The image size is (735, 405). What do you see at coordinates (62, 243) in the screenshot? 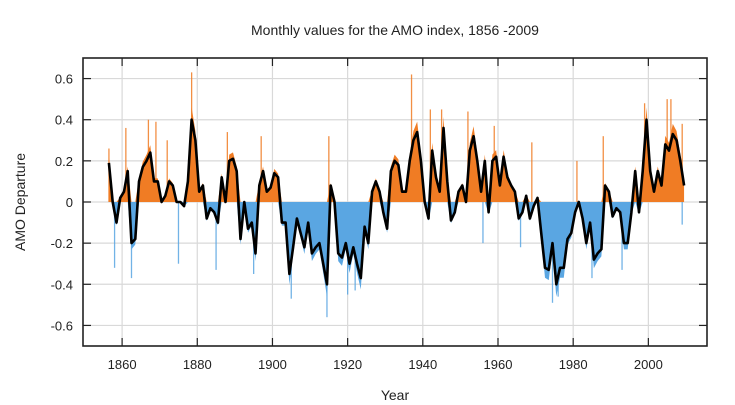
I see `y-tick-label: -0.2` at bounding box center [62, 243].